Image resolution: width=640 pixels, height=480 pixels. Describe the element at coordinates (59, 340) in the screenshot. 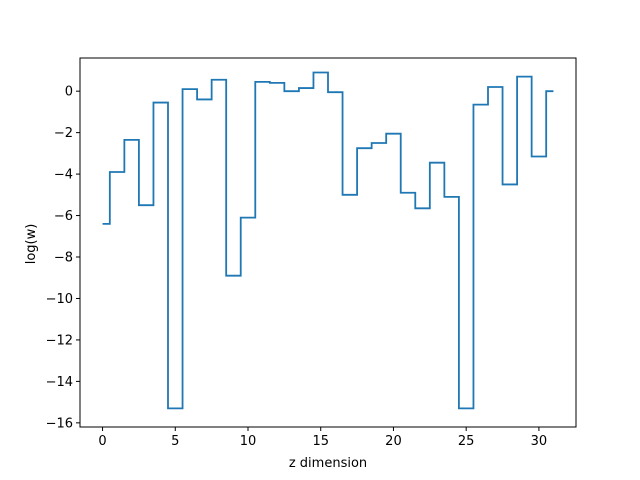

I see `y-tick-label: −12` at that location.